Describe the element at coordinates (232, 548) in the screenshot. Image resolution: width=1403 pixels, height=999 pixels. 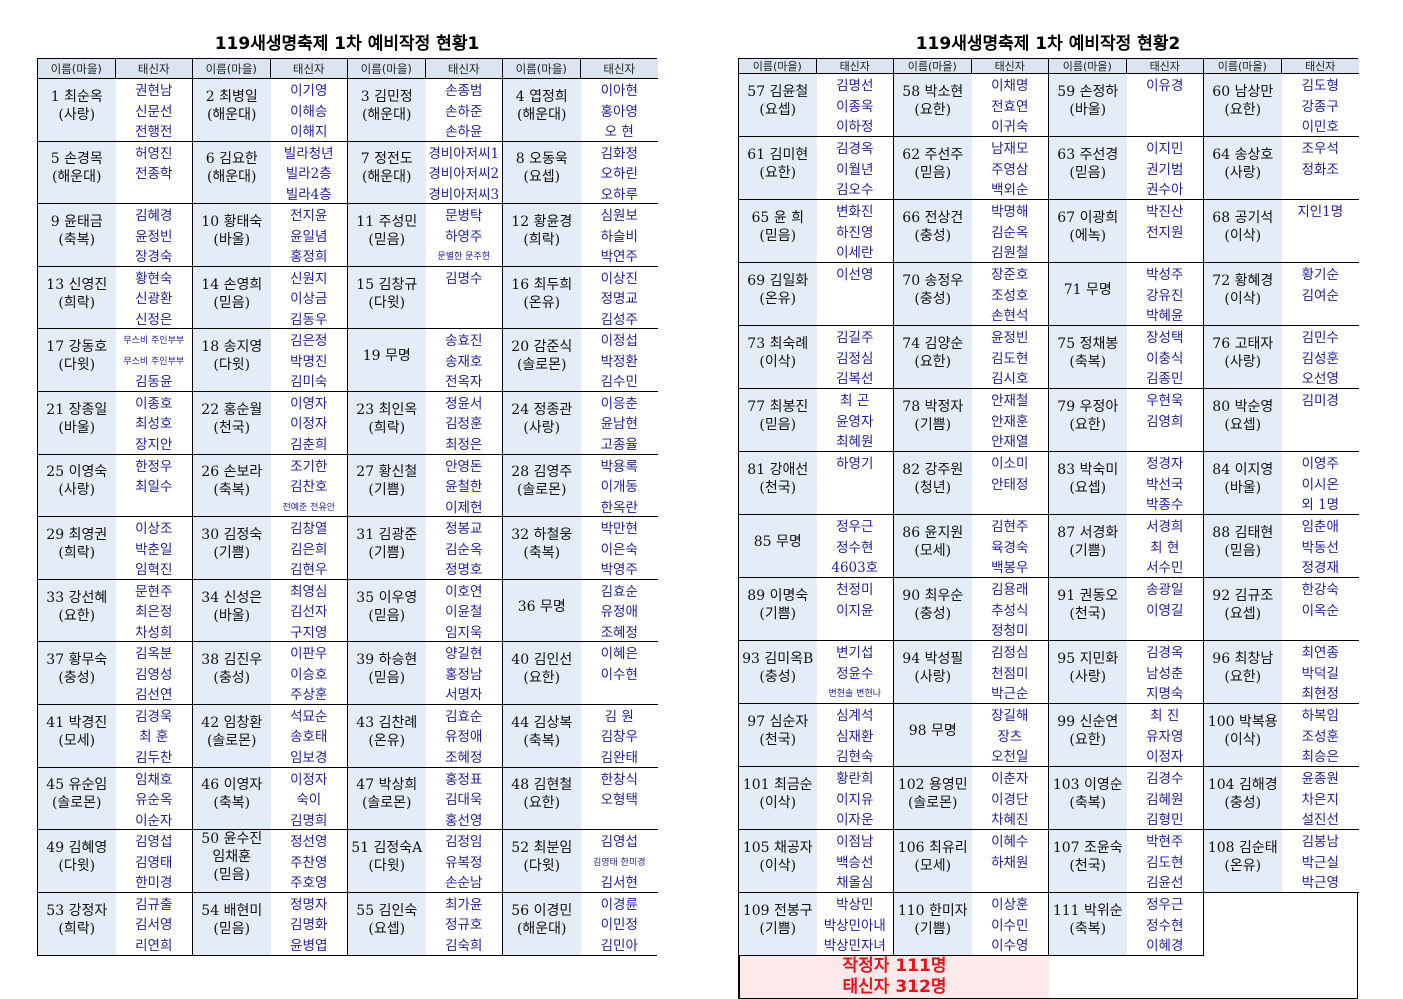
I see `pledger-cell: 30 김정숙 (기쁨)` at that location.